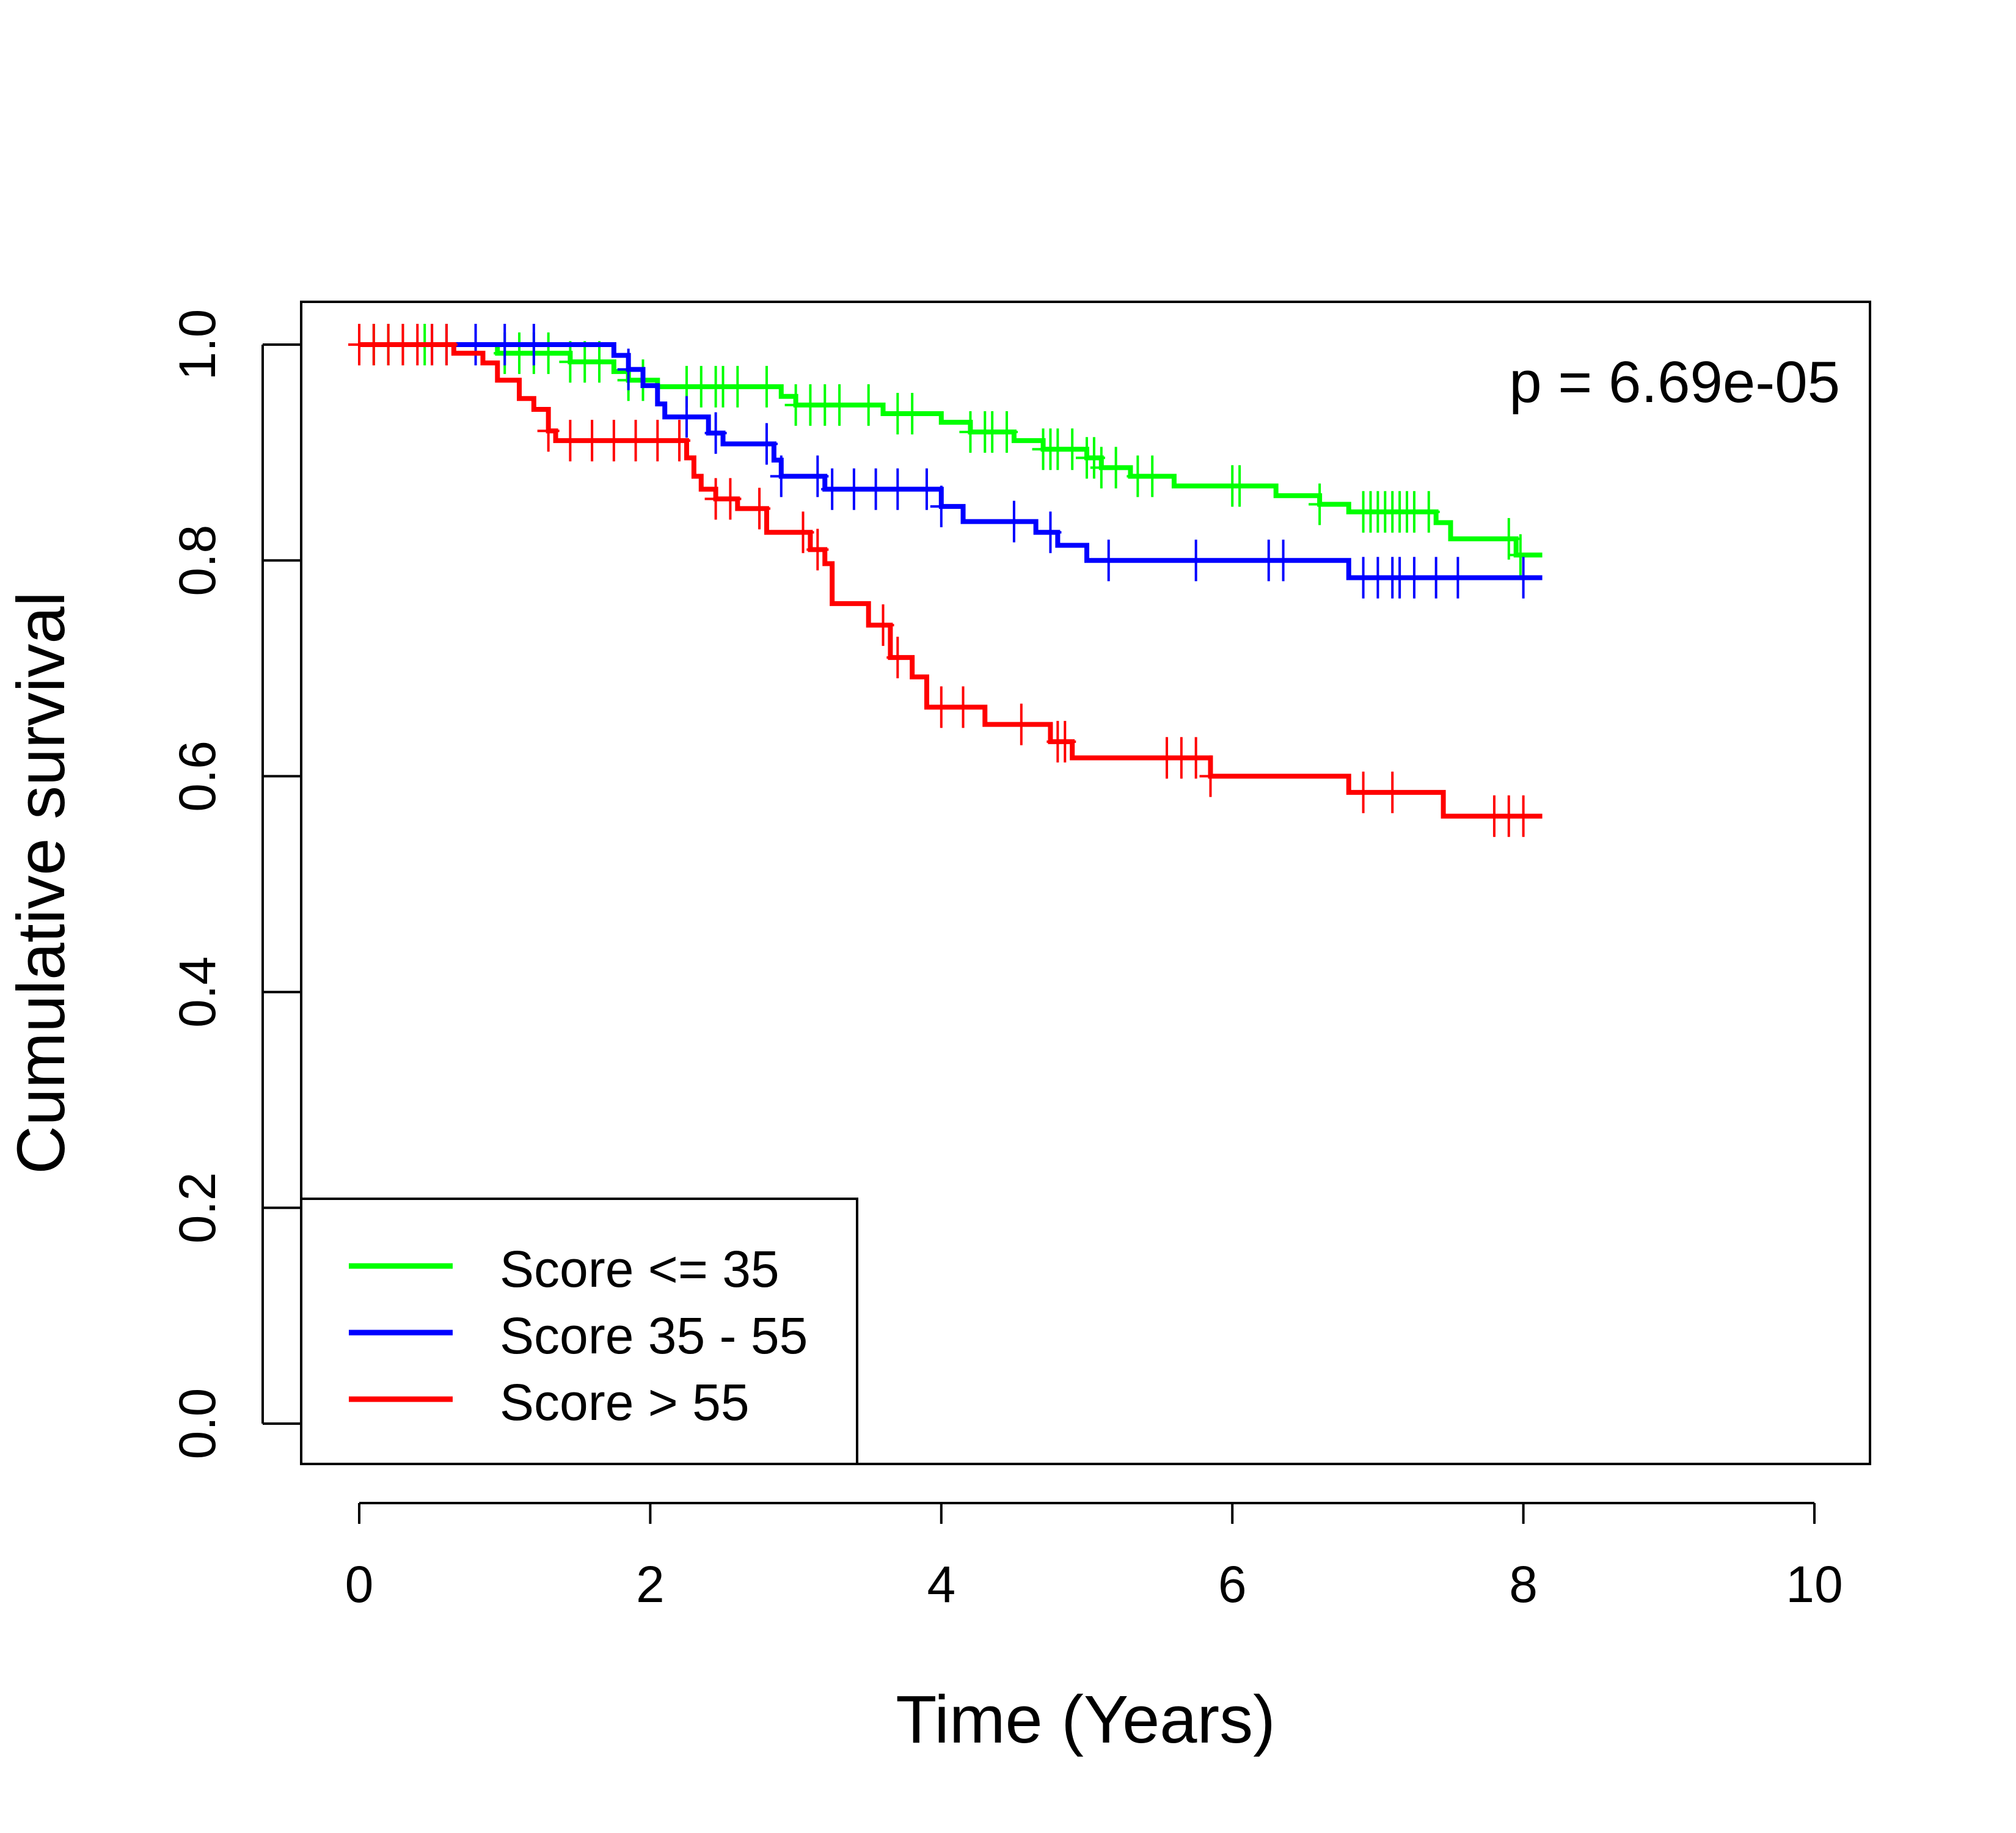 The width and height of the screenshot is (2016, 1833). What do you see at coordinates (198, 1207) in the screenshot?
I see `y-tick-label: 0.2` at bounding box center [198, 1207].